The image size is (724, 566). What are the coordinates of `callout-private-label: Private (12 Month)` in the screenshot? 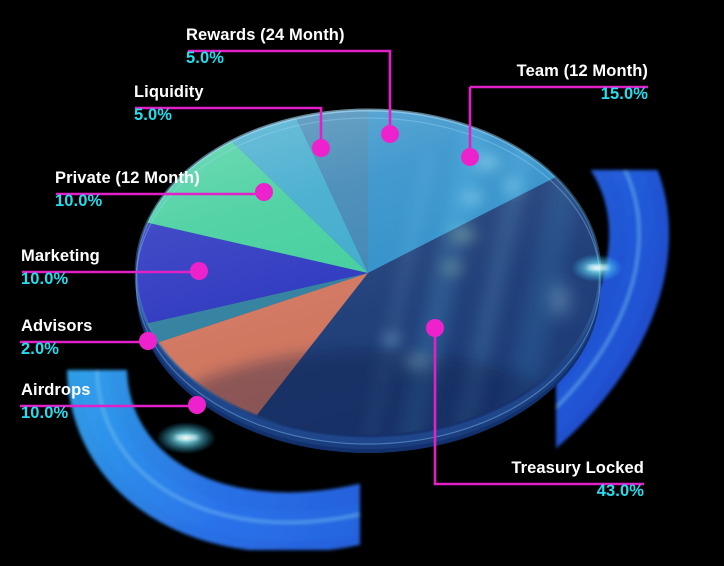 It's located at (127, 178).